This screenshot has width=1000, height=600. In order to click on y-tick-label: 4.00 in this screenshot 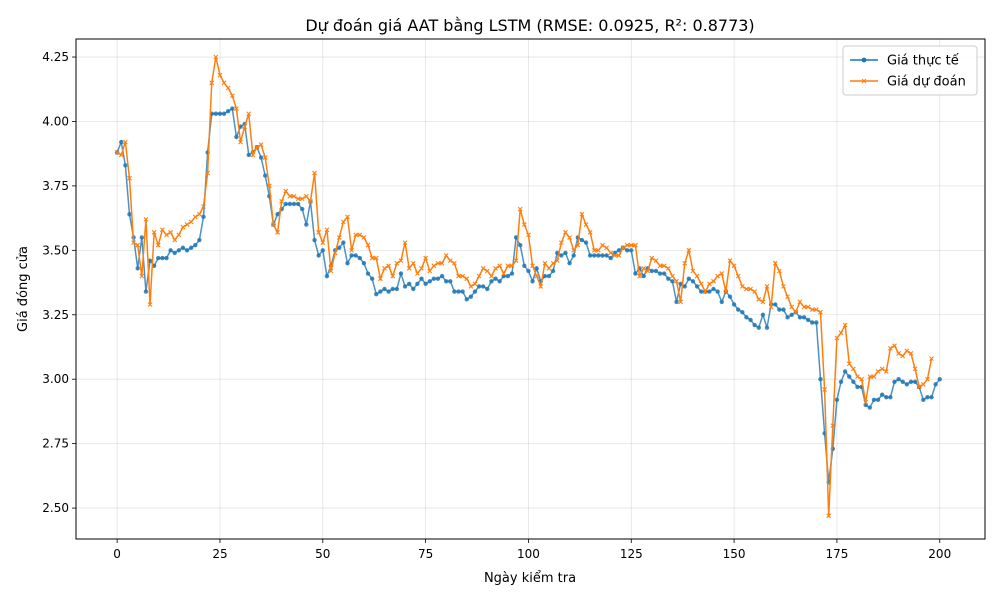, I will do `click(55, 121)`.